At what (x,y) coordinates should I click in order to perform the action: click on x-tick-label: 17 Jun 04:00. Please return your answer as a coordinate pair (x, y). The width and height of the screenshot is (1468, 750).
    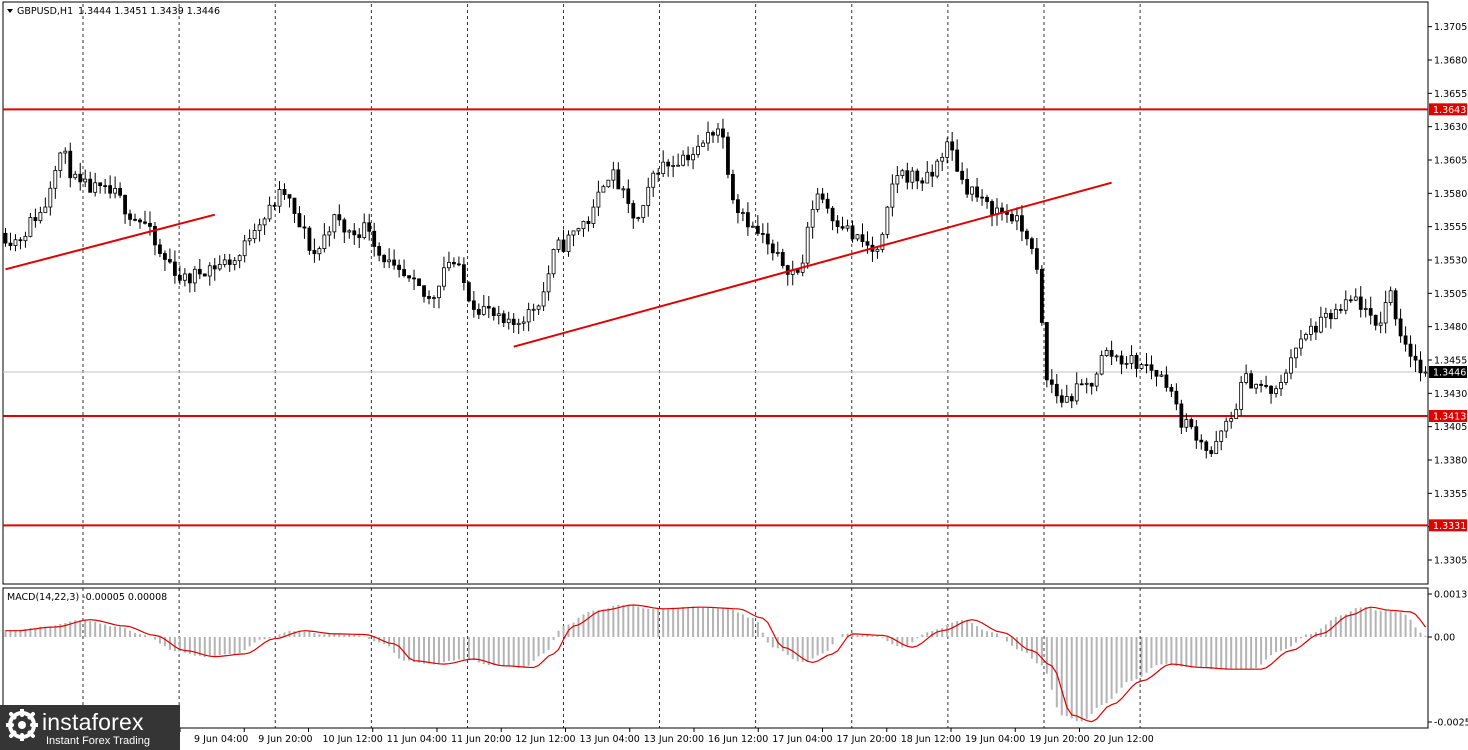
    Looking at the image, I should click on (802, 739).